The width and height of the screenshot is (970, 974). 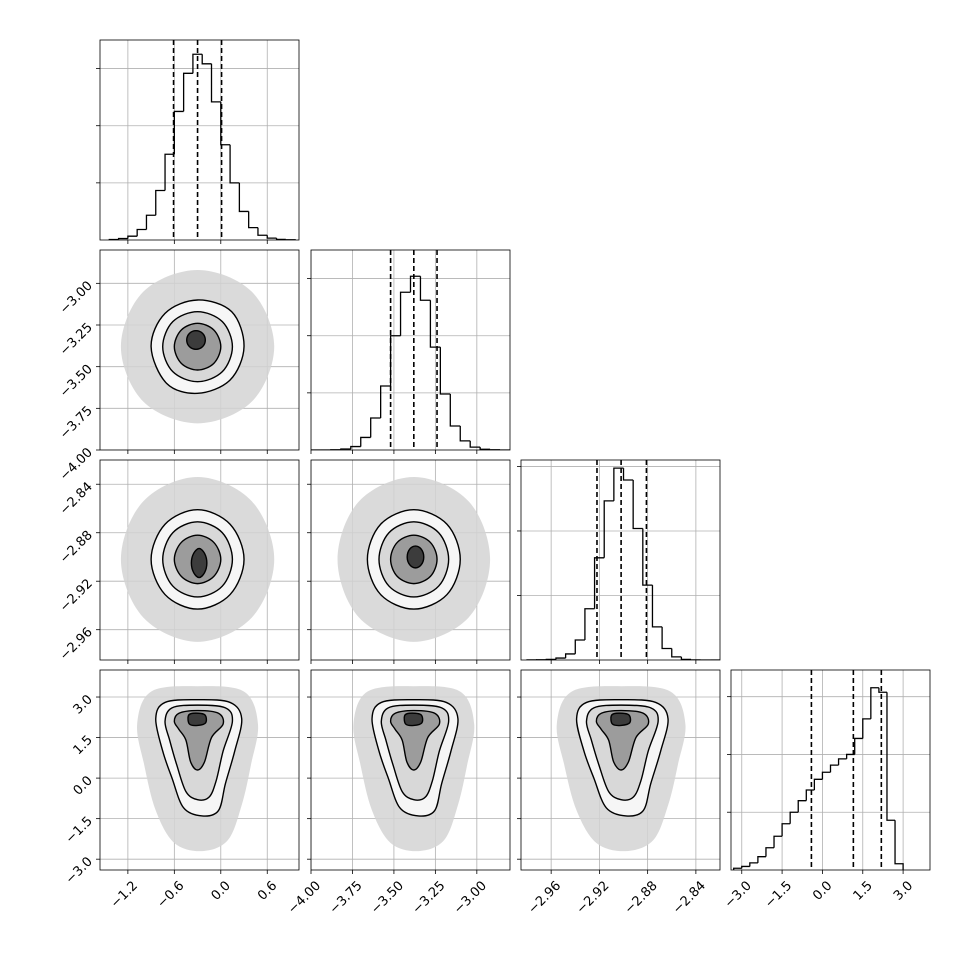 What do you see at coordinates (76, 644) in the screenshot?
I see `y-tick-label: −2.96` at bounding box center [76, 644].